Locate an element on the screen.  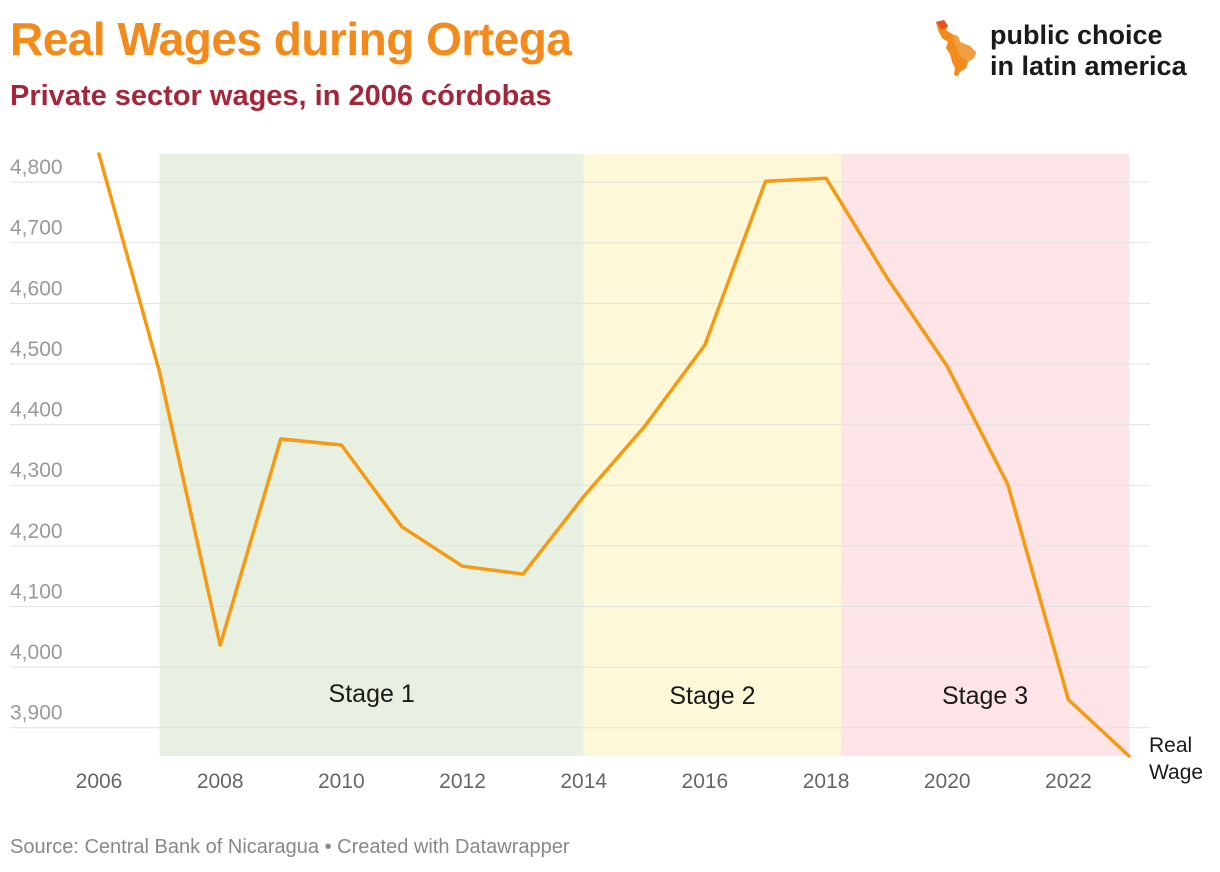
series-label-real-wage: Real Wage is located at coordinates (1176, 759).